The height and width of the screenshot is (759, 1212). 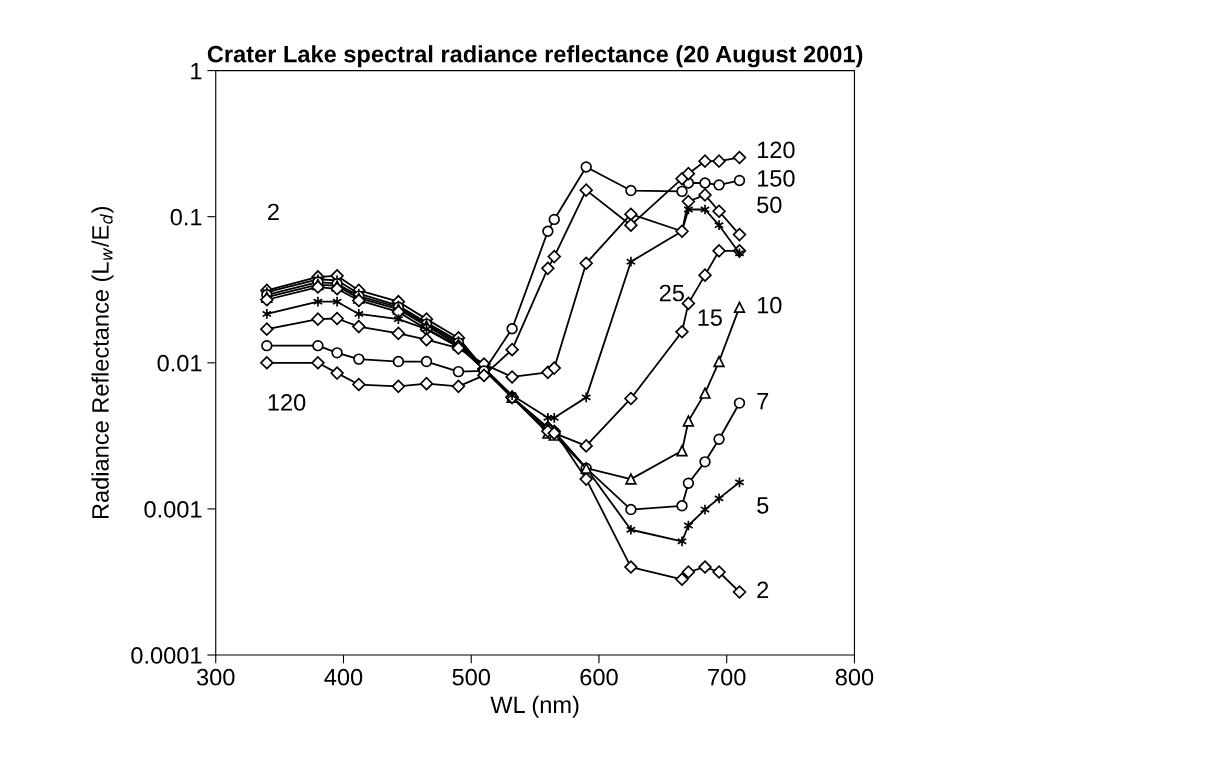 What do you see at coordinates (196, 71) in the screenshot?
I see `y-tick-label: 1` at bounding box center [196, 71].